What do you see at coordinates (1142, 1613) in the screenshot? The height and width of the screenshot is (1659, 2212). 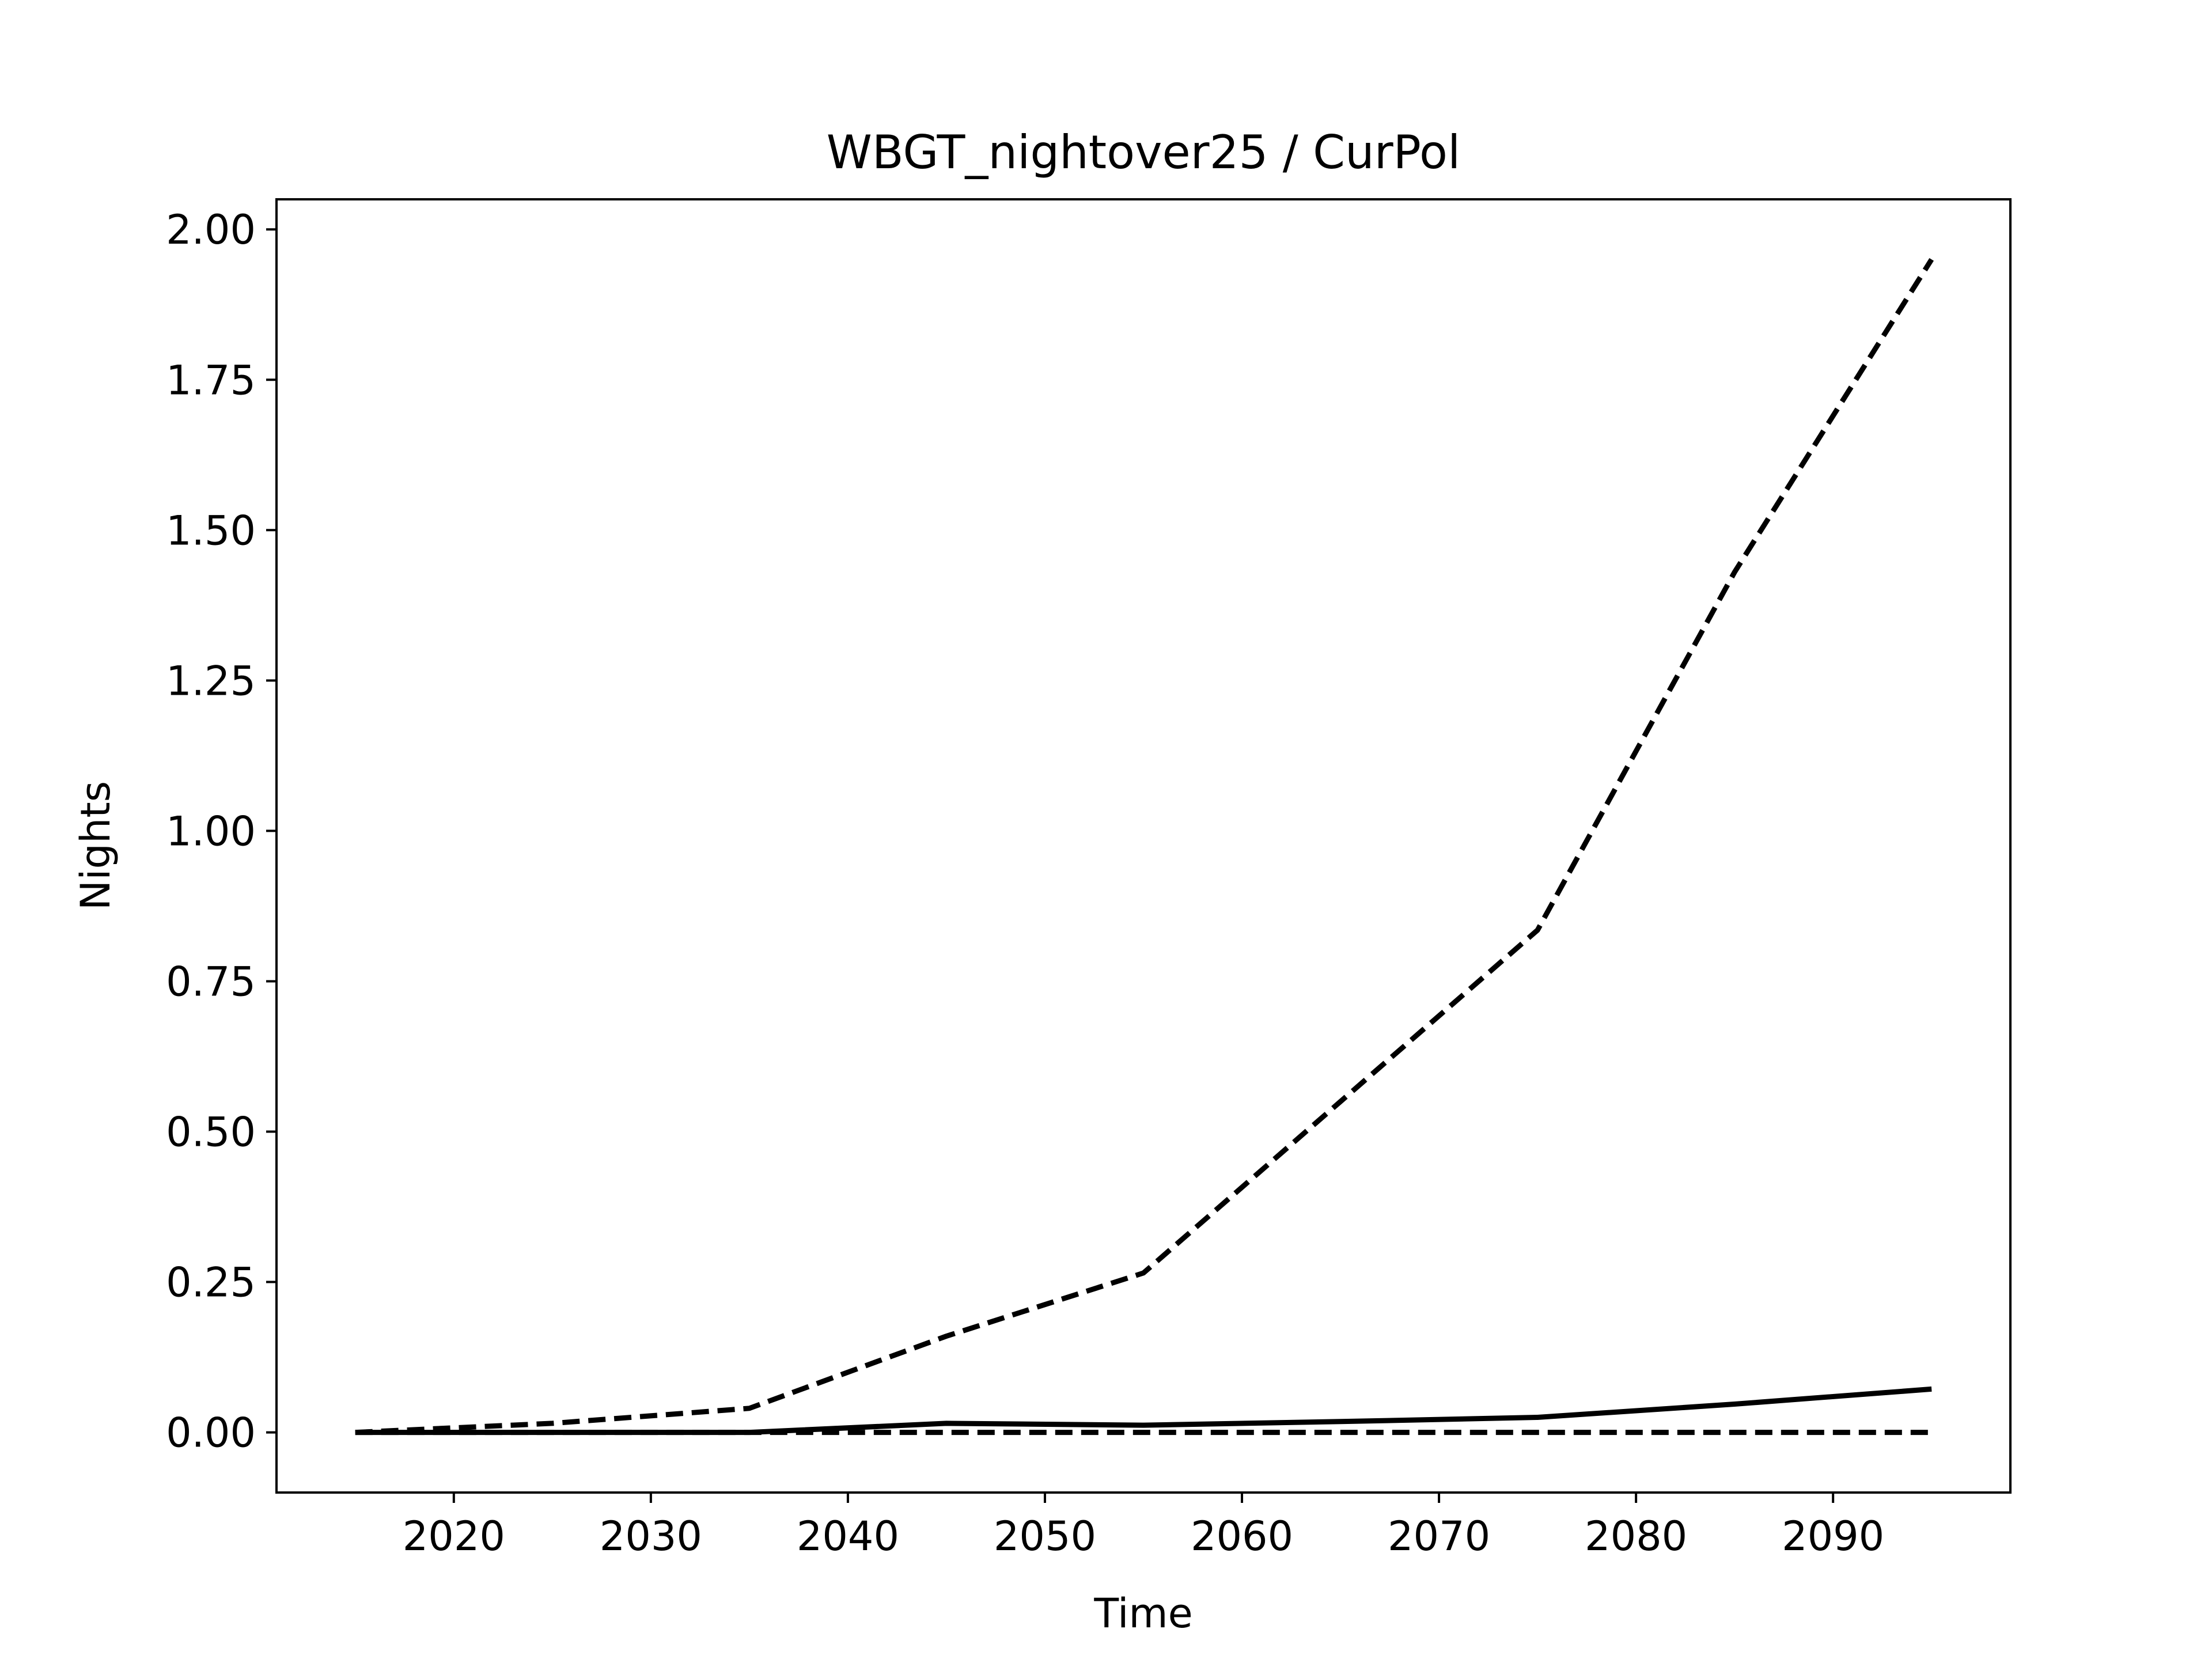 I see `x-axis-label: Time` at bounding box center [1142, 1613].